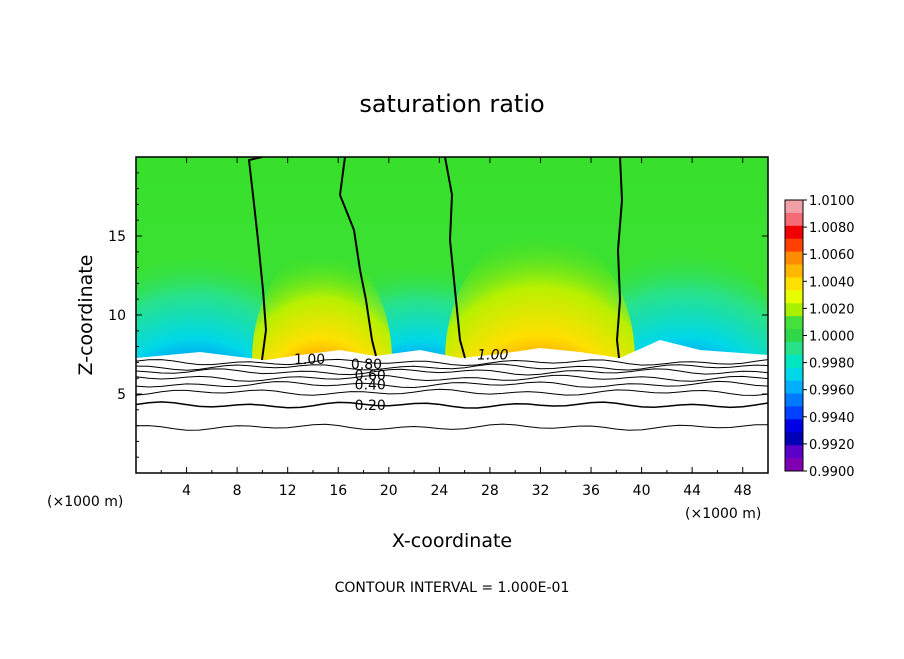 The height and width of the screenshot is (659, 904). What do you see at coordinates (435, 259) in the screenshot?
I see `saturation-boundaries` at bounding box center [435, 259].